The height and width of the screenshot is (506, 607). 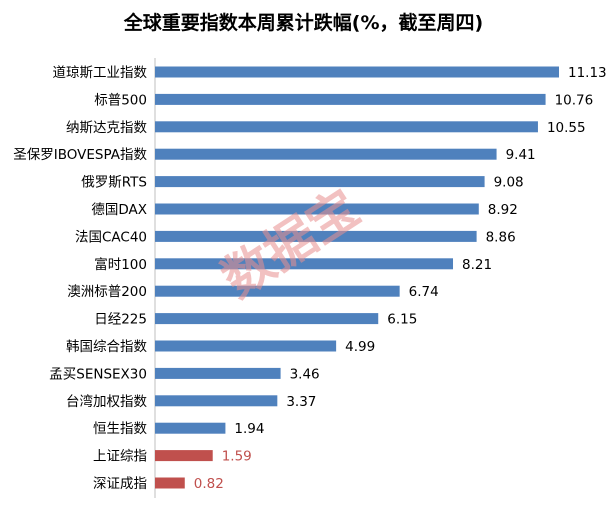 What do you see at coordinates (501, 237) in the screenshot?
I see `value-label: 8.86` at bounding box center [501, 237].